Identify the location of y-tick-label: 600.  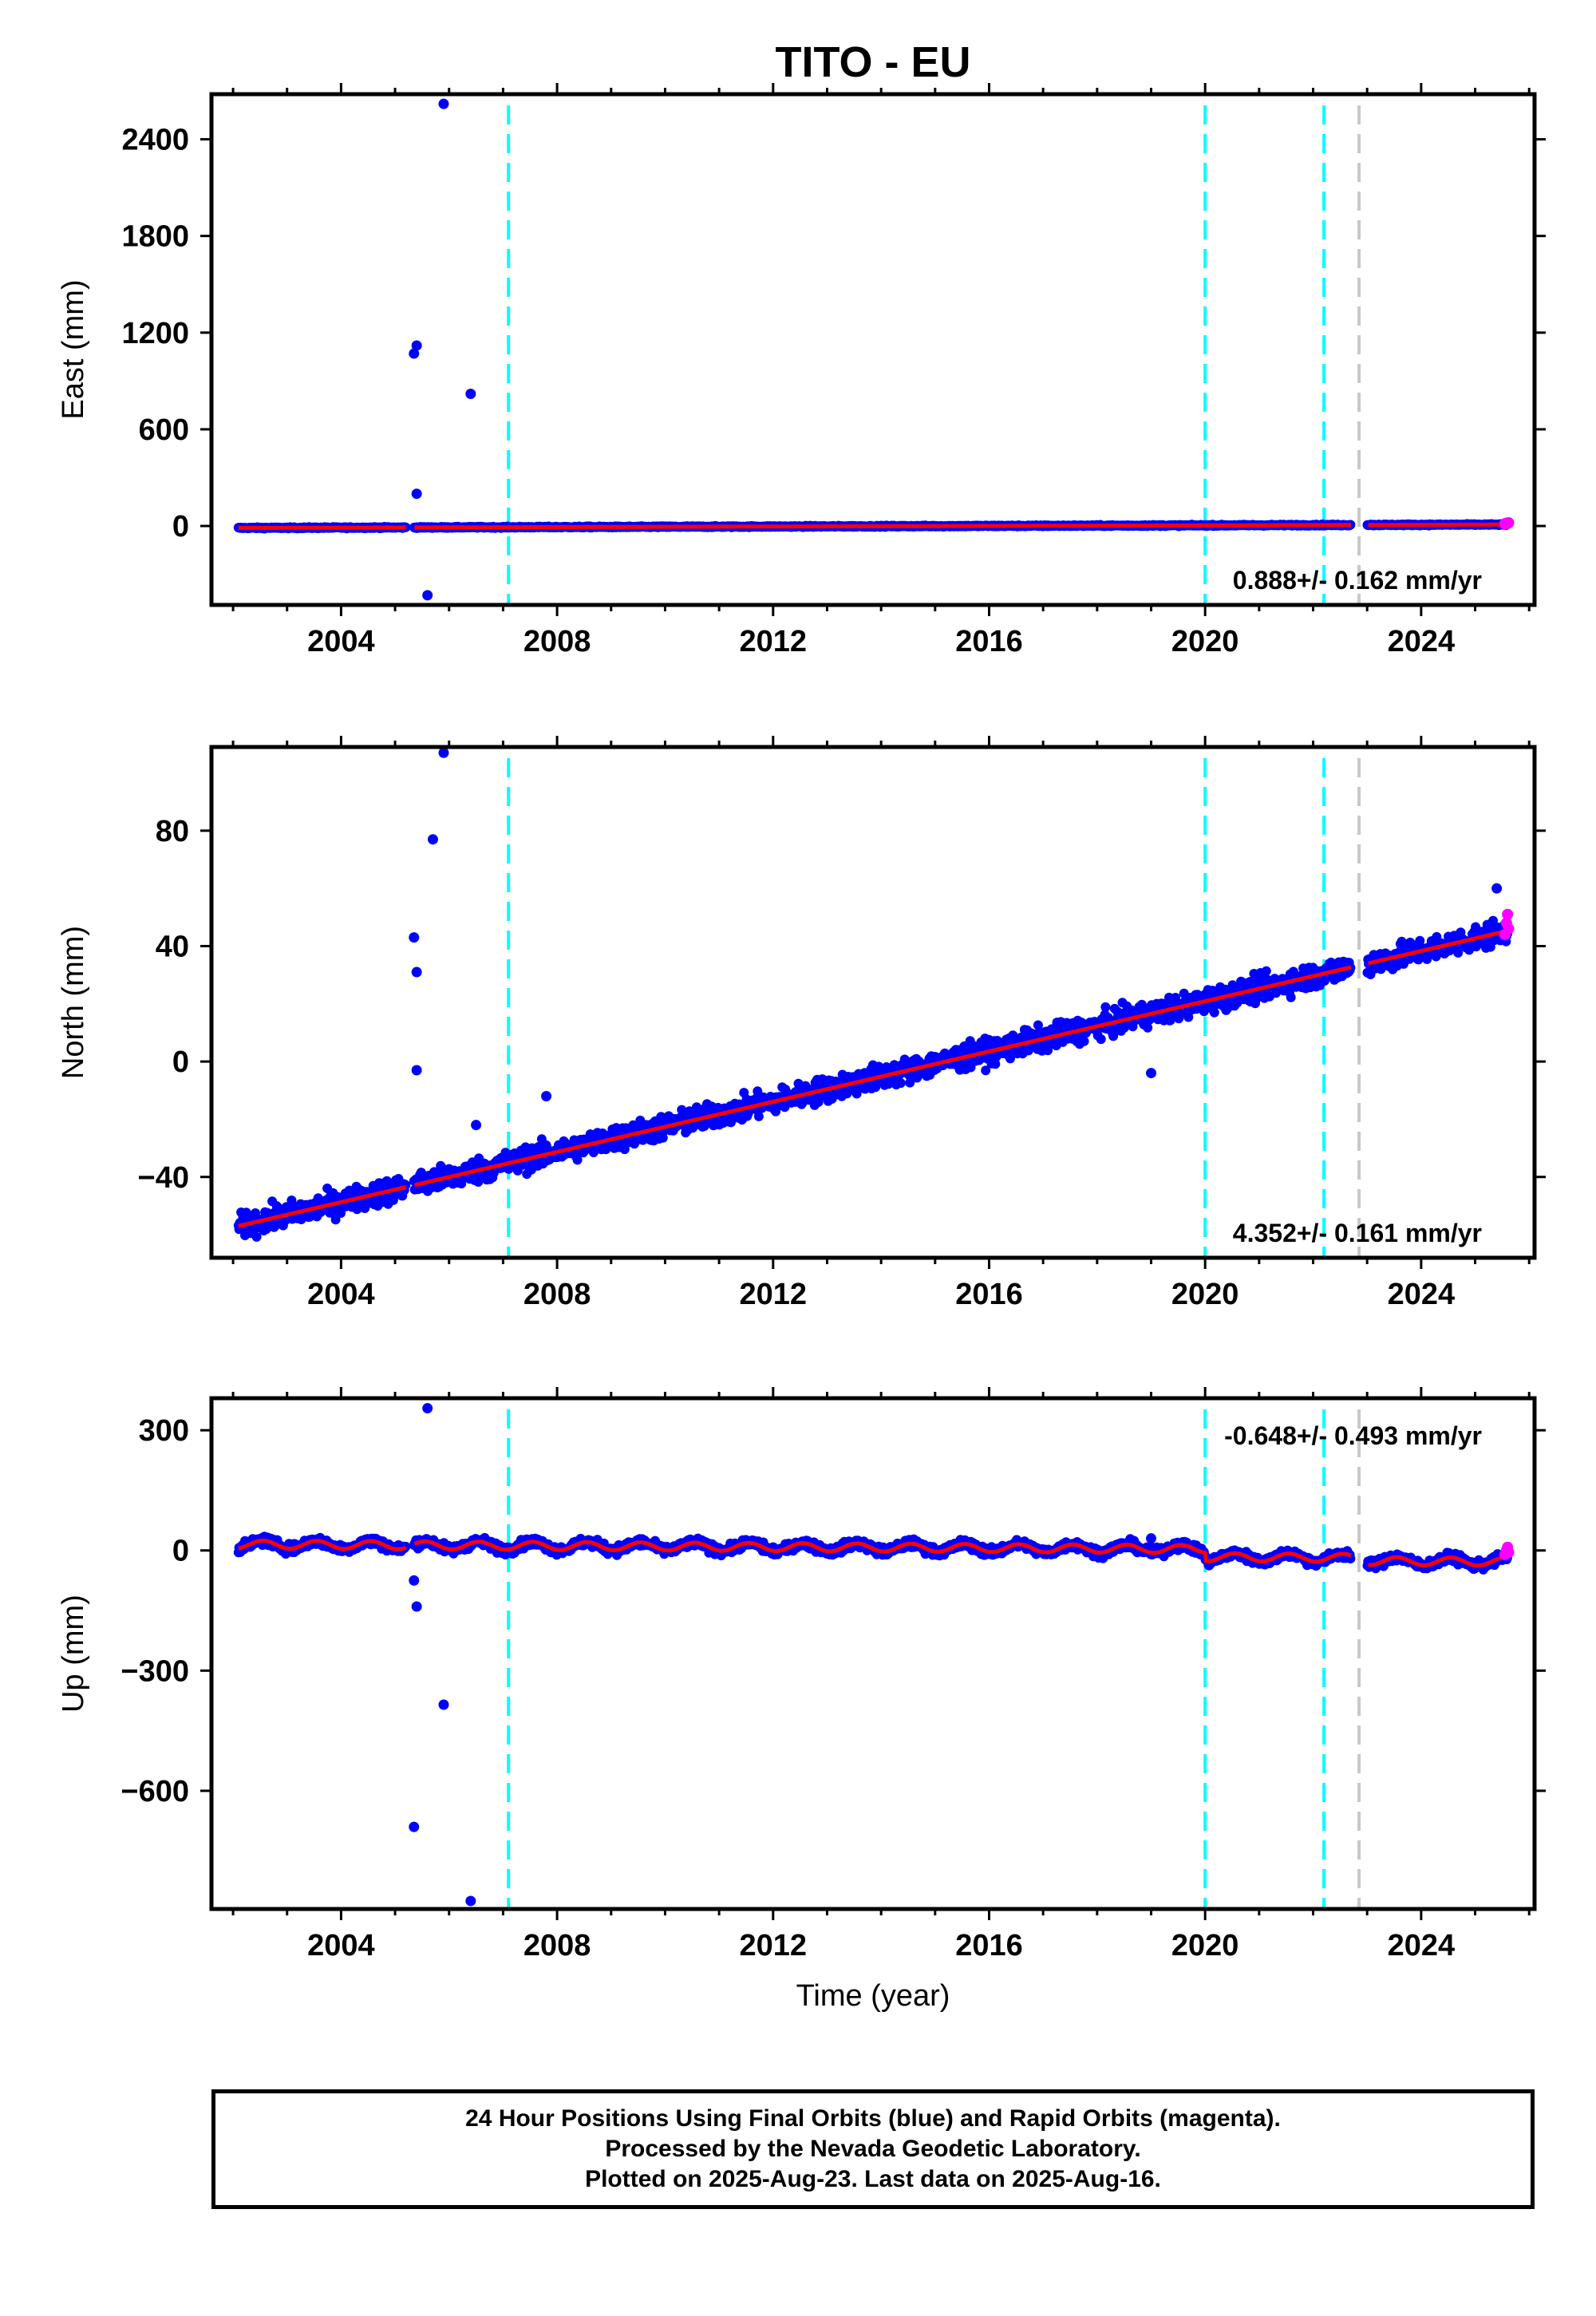
(164, 430).